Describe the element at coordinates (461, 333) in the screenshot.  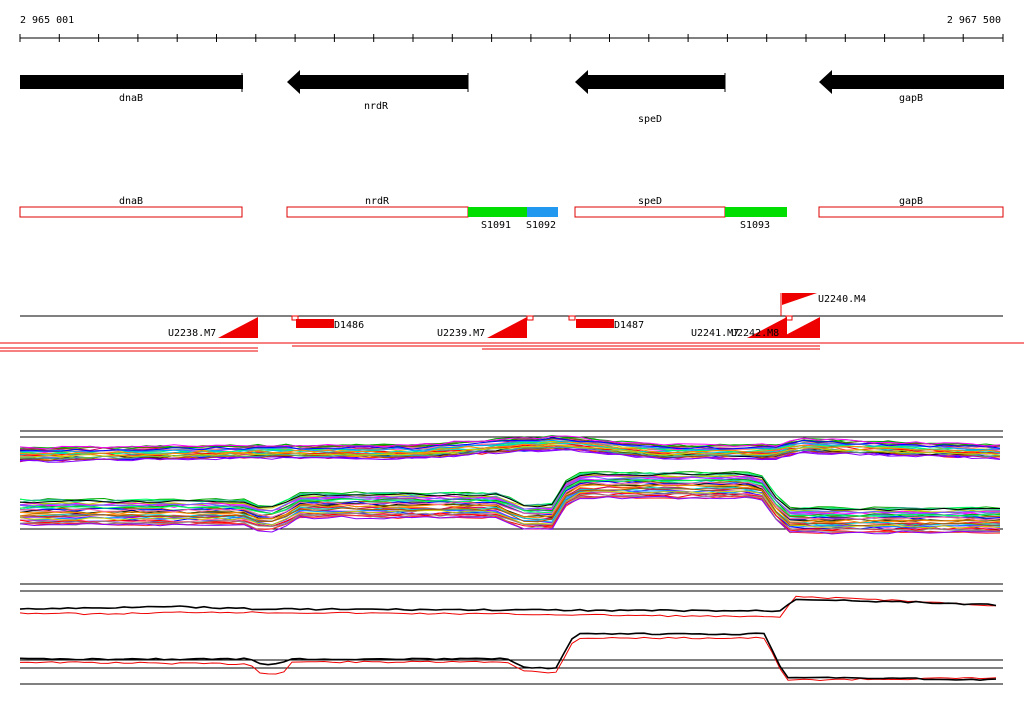
I see `transcript-label: U2239.M7` at that location.